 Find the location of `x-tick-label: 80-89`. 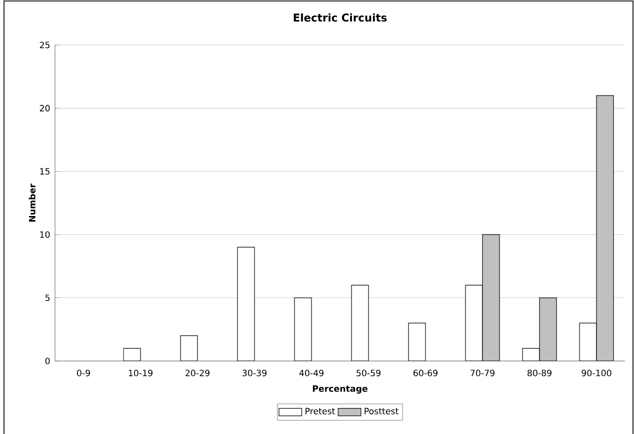

x-tick-label: 80-89 is located at coordinates (540, 373).